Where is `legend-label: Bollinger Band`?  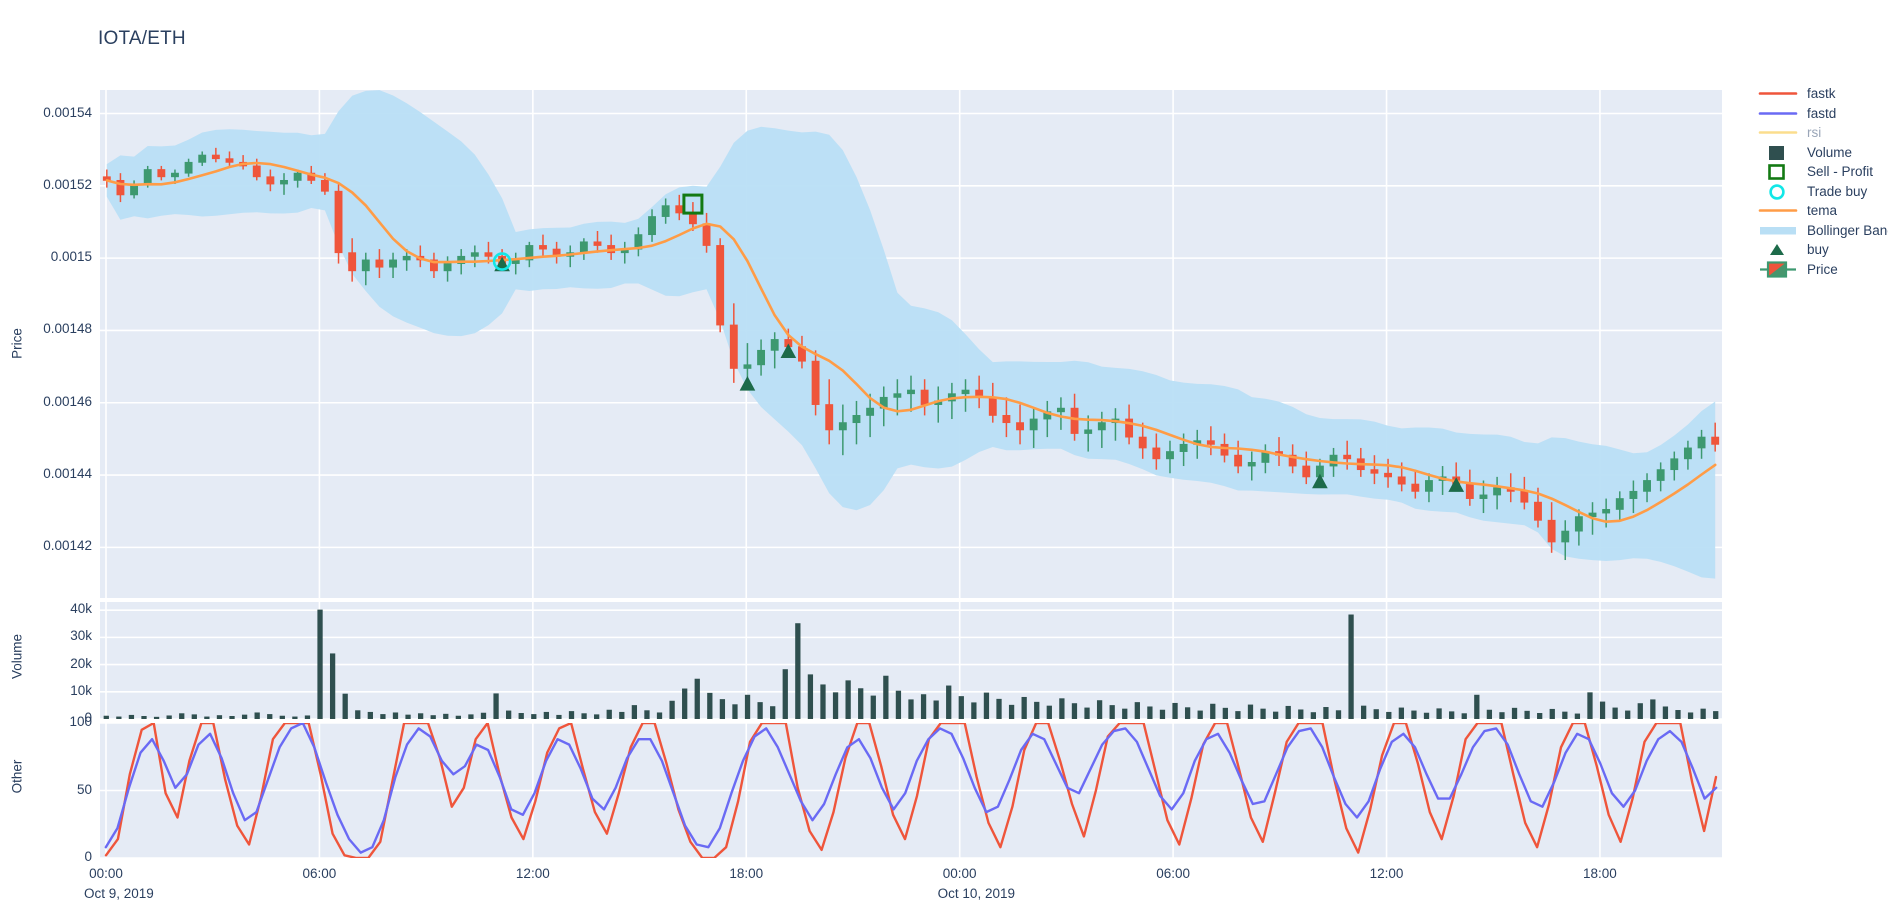 legend-label: Bollinger Band is located at coordinates (1847, 230).